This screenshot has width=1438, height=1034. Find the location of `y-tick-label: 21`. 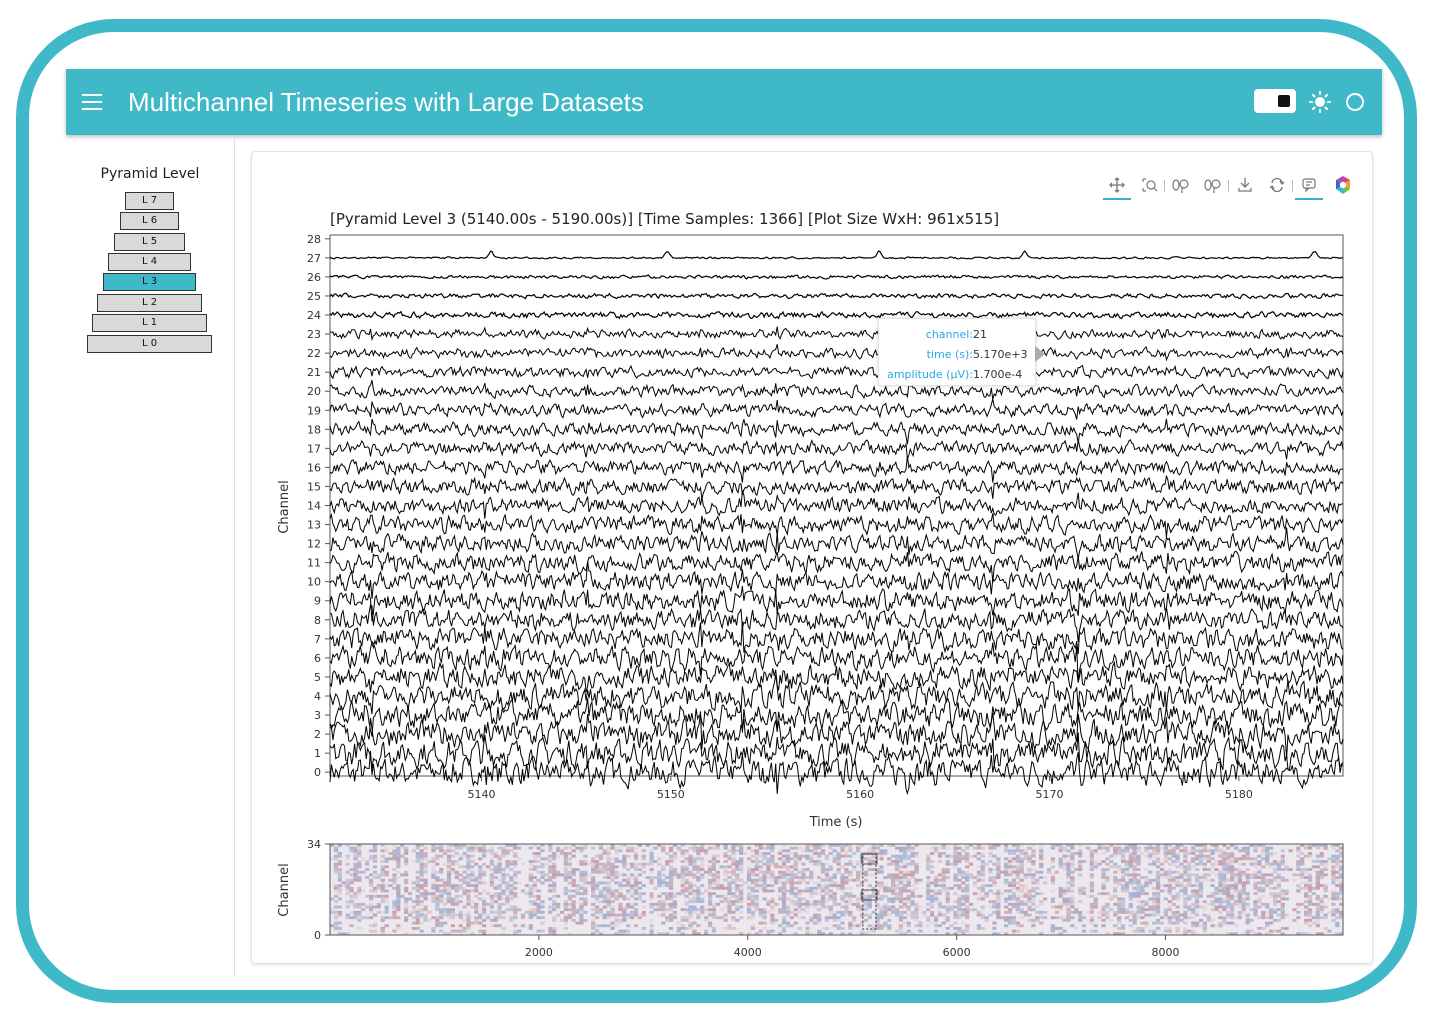

y-tick-label: 21 is located at coordinates (314, 372).